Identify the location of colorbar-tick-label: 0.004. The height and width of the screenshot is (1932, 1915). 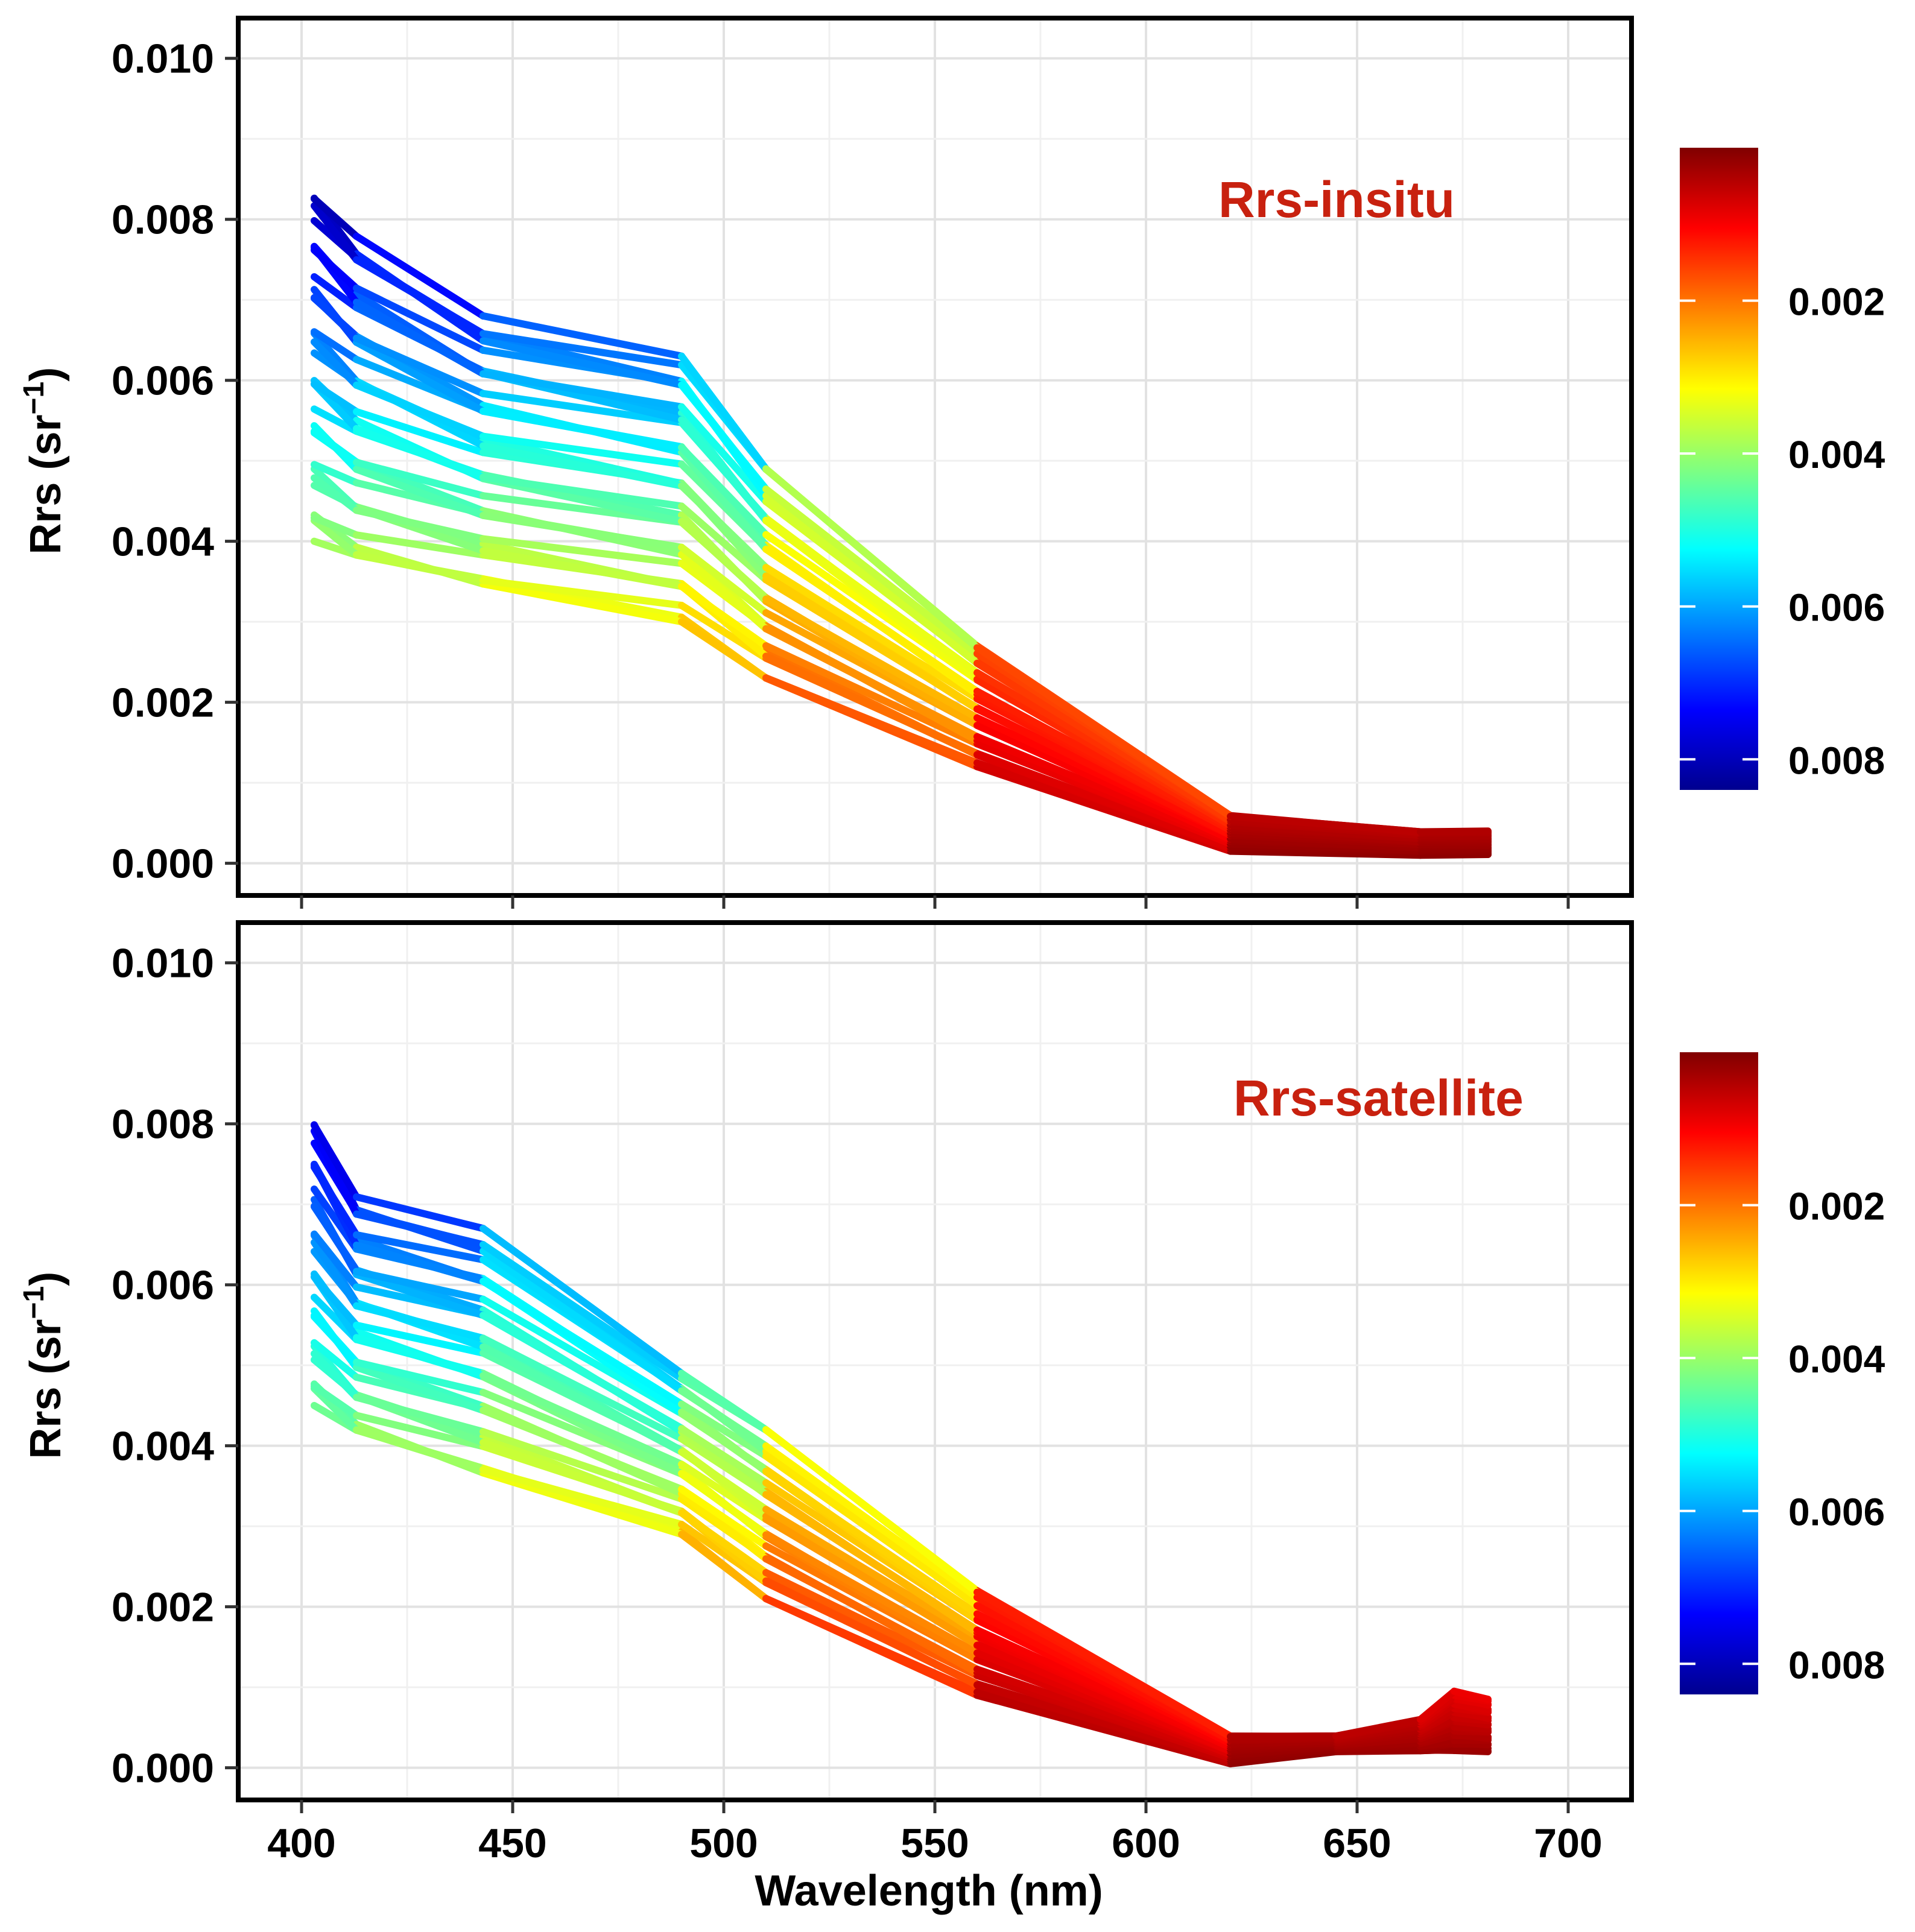
(1836, 1359).